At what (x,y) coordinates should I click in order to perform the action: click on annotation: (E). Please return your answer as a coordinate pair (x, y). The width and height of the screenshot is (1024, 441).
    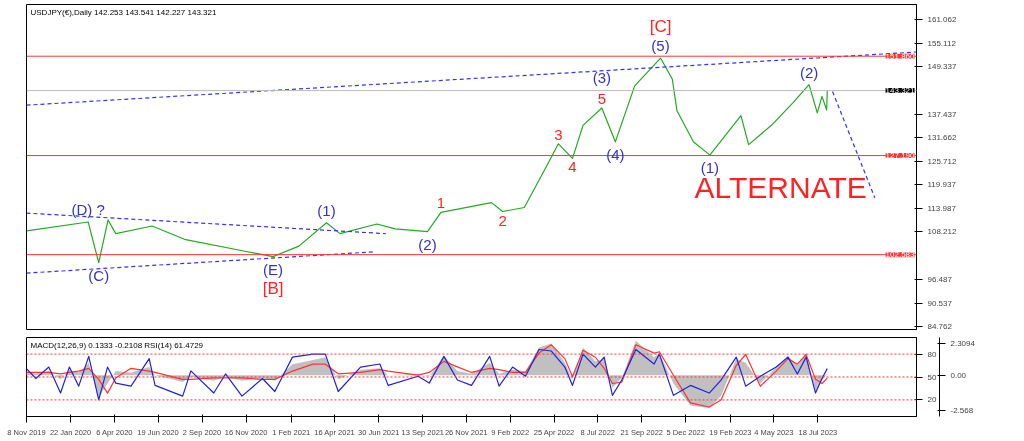
    Looking at the image, I should click on (273, 269).